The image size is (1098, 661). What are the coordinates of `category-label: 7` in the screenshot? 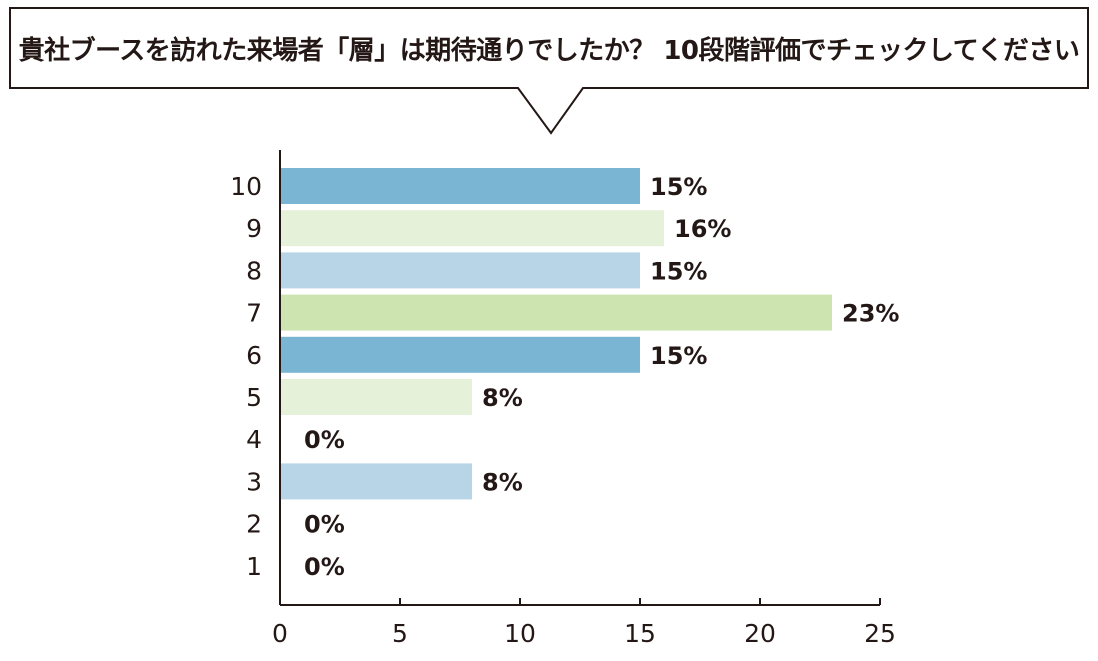 It's located at (254, 313).